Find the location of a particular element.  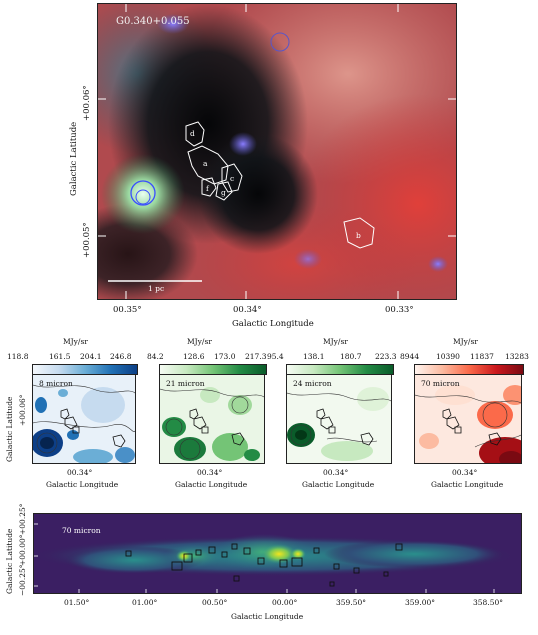

main-xtick-1: 00.35° is located at coordinates (127, 310).